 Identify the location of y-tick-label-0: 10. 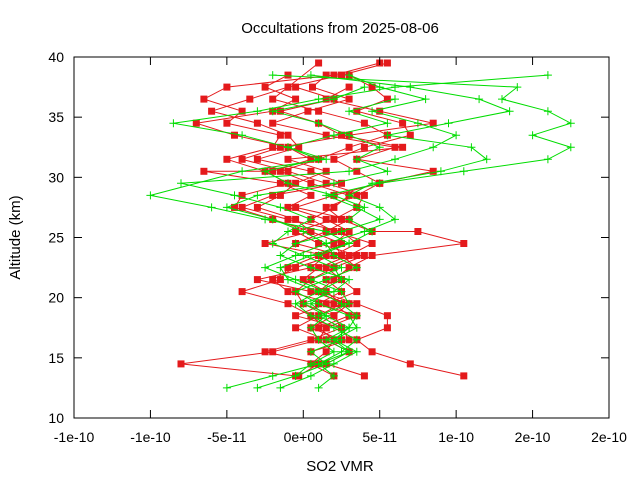
(56, 418).